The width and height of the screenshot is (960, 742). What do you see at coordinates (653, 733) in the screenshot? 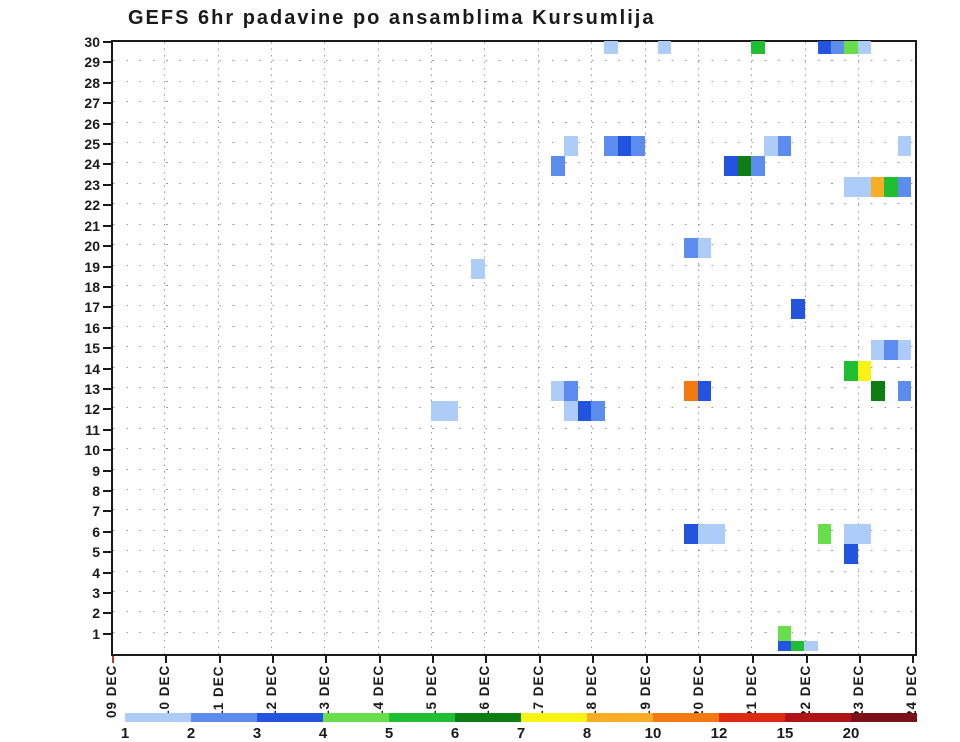
I see `colorbar-label: 10` at bounding box center [653, 733].